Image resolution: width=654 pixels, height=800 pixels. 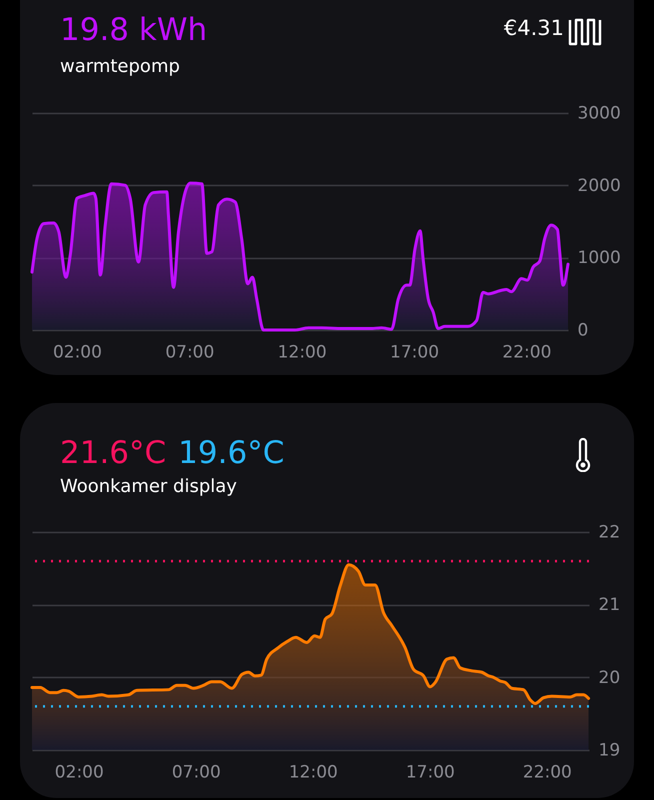 What do you see at coordinates (609, 532) in the screenshot?
I see `y-tick-label: 22` at bounding box center [609, 532].